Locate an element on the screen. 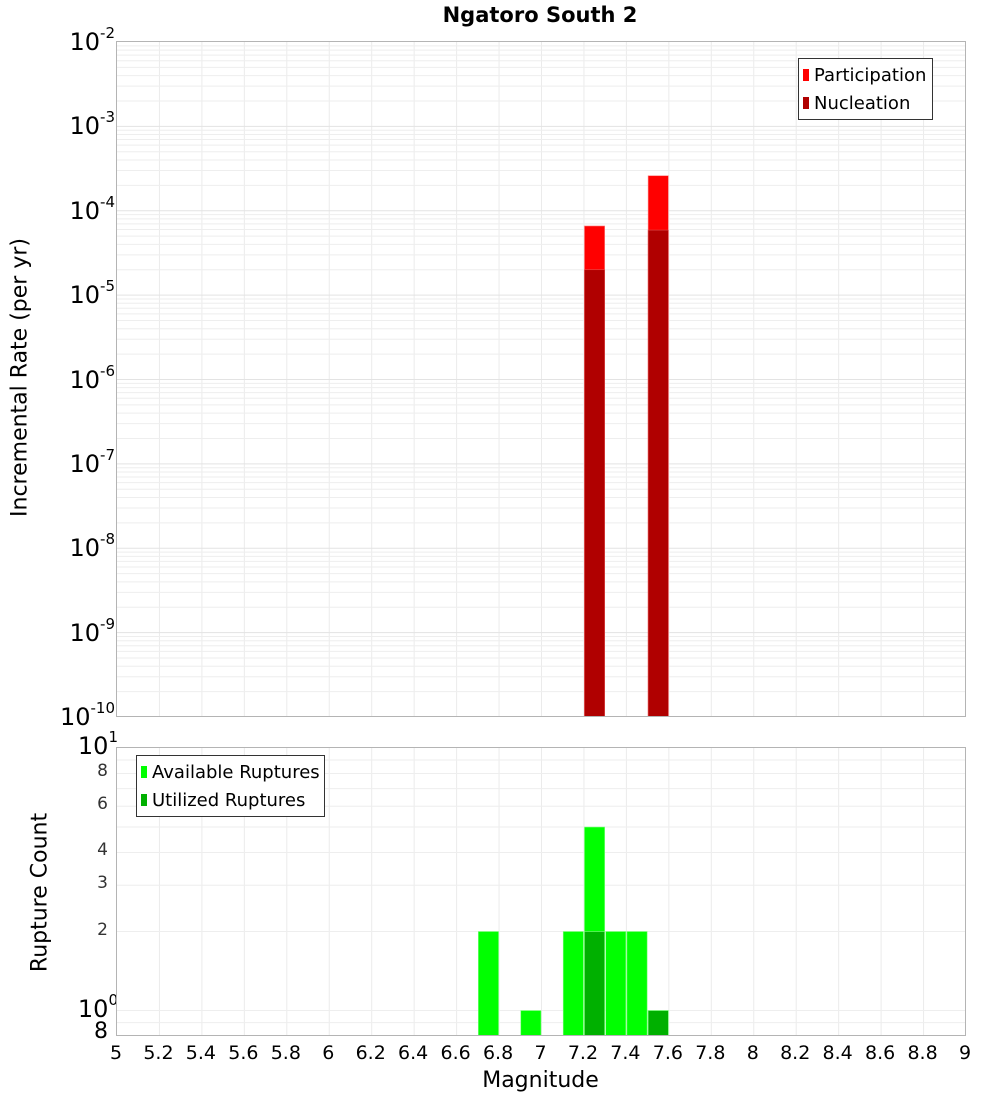  legend-item-utilized: Utilized Ruptures is located at coordinates (230, 800).